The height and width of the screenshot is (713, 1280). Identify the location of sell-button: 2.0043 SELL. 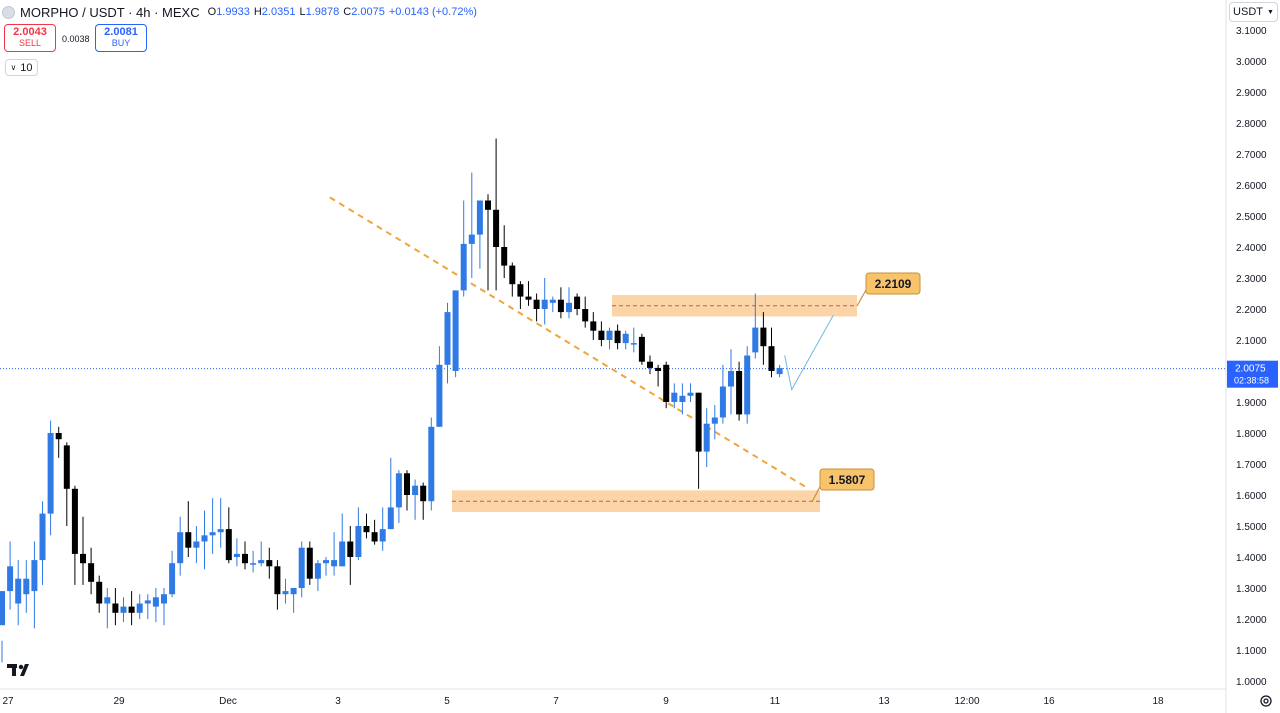
(30, 38).